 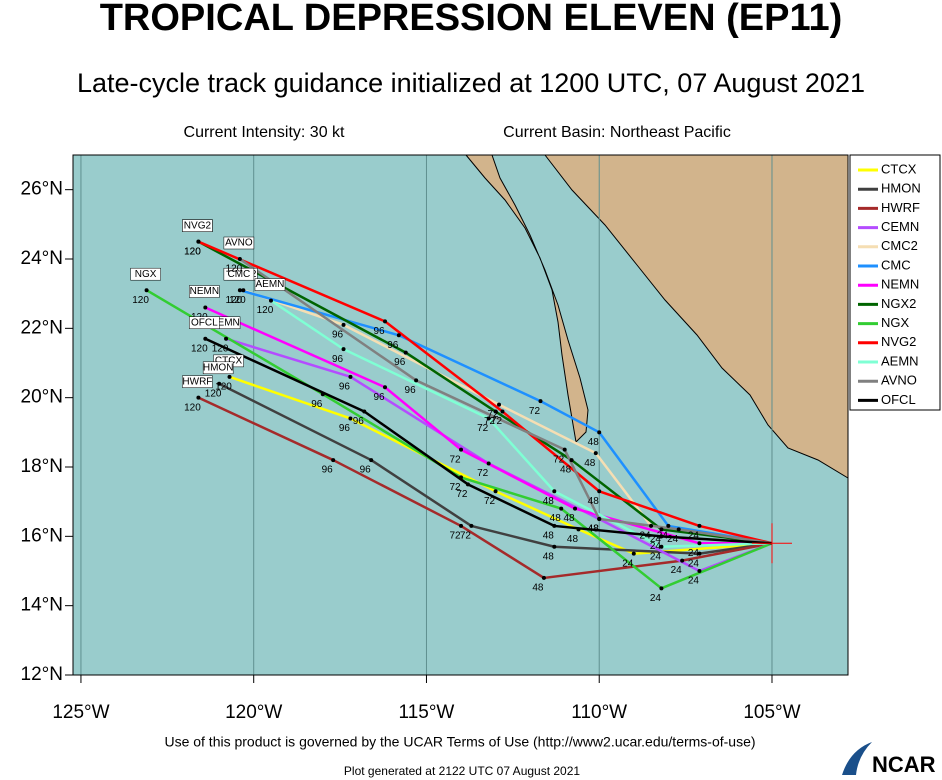 I want to click on model-label: NVG2, so click(x=198, y=225).